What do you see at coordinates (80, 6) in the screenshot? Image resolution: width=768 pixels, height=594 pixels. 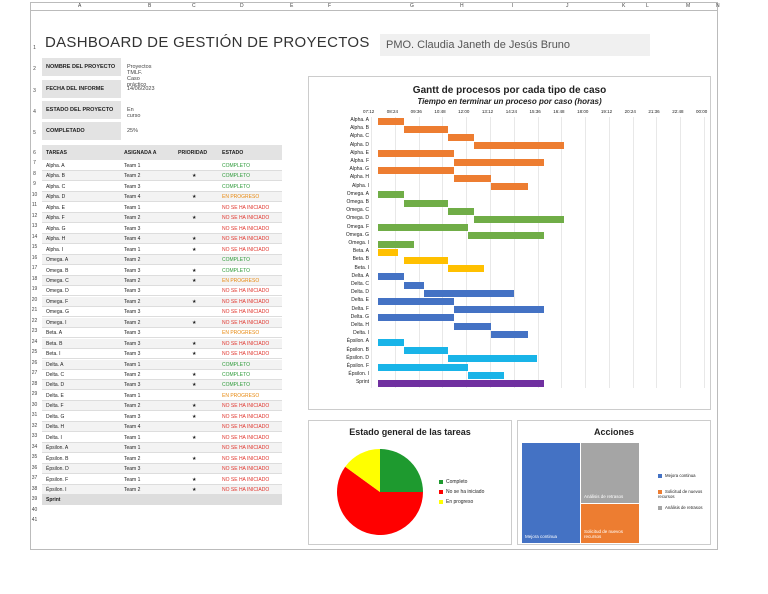 I see `column-header-a: A` at bounding box center [80, 6].